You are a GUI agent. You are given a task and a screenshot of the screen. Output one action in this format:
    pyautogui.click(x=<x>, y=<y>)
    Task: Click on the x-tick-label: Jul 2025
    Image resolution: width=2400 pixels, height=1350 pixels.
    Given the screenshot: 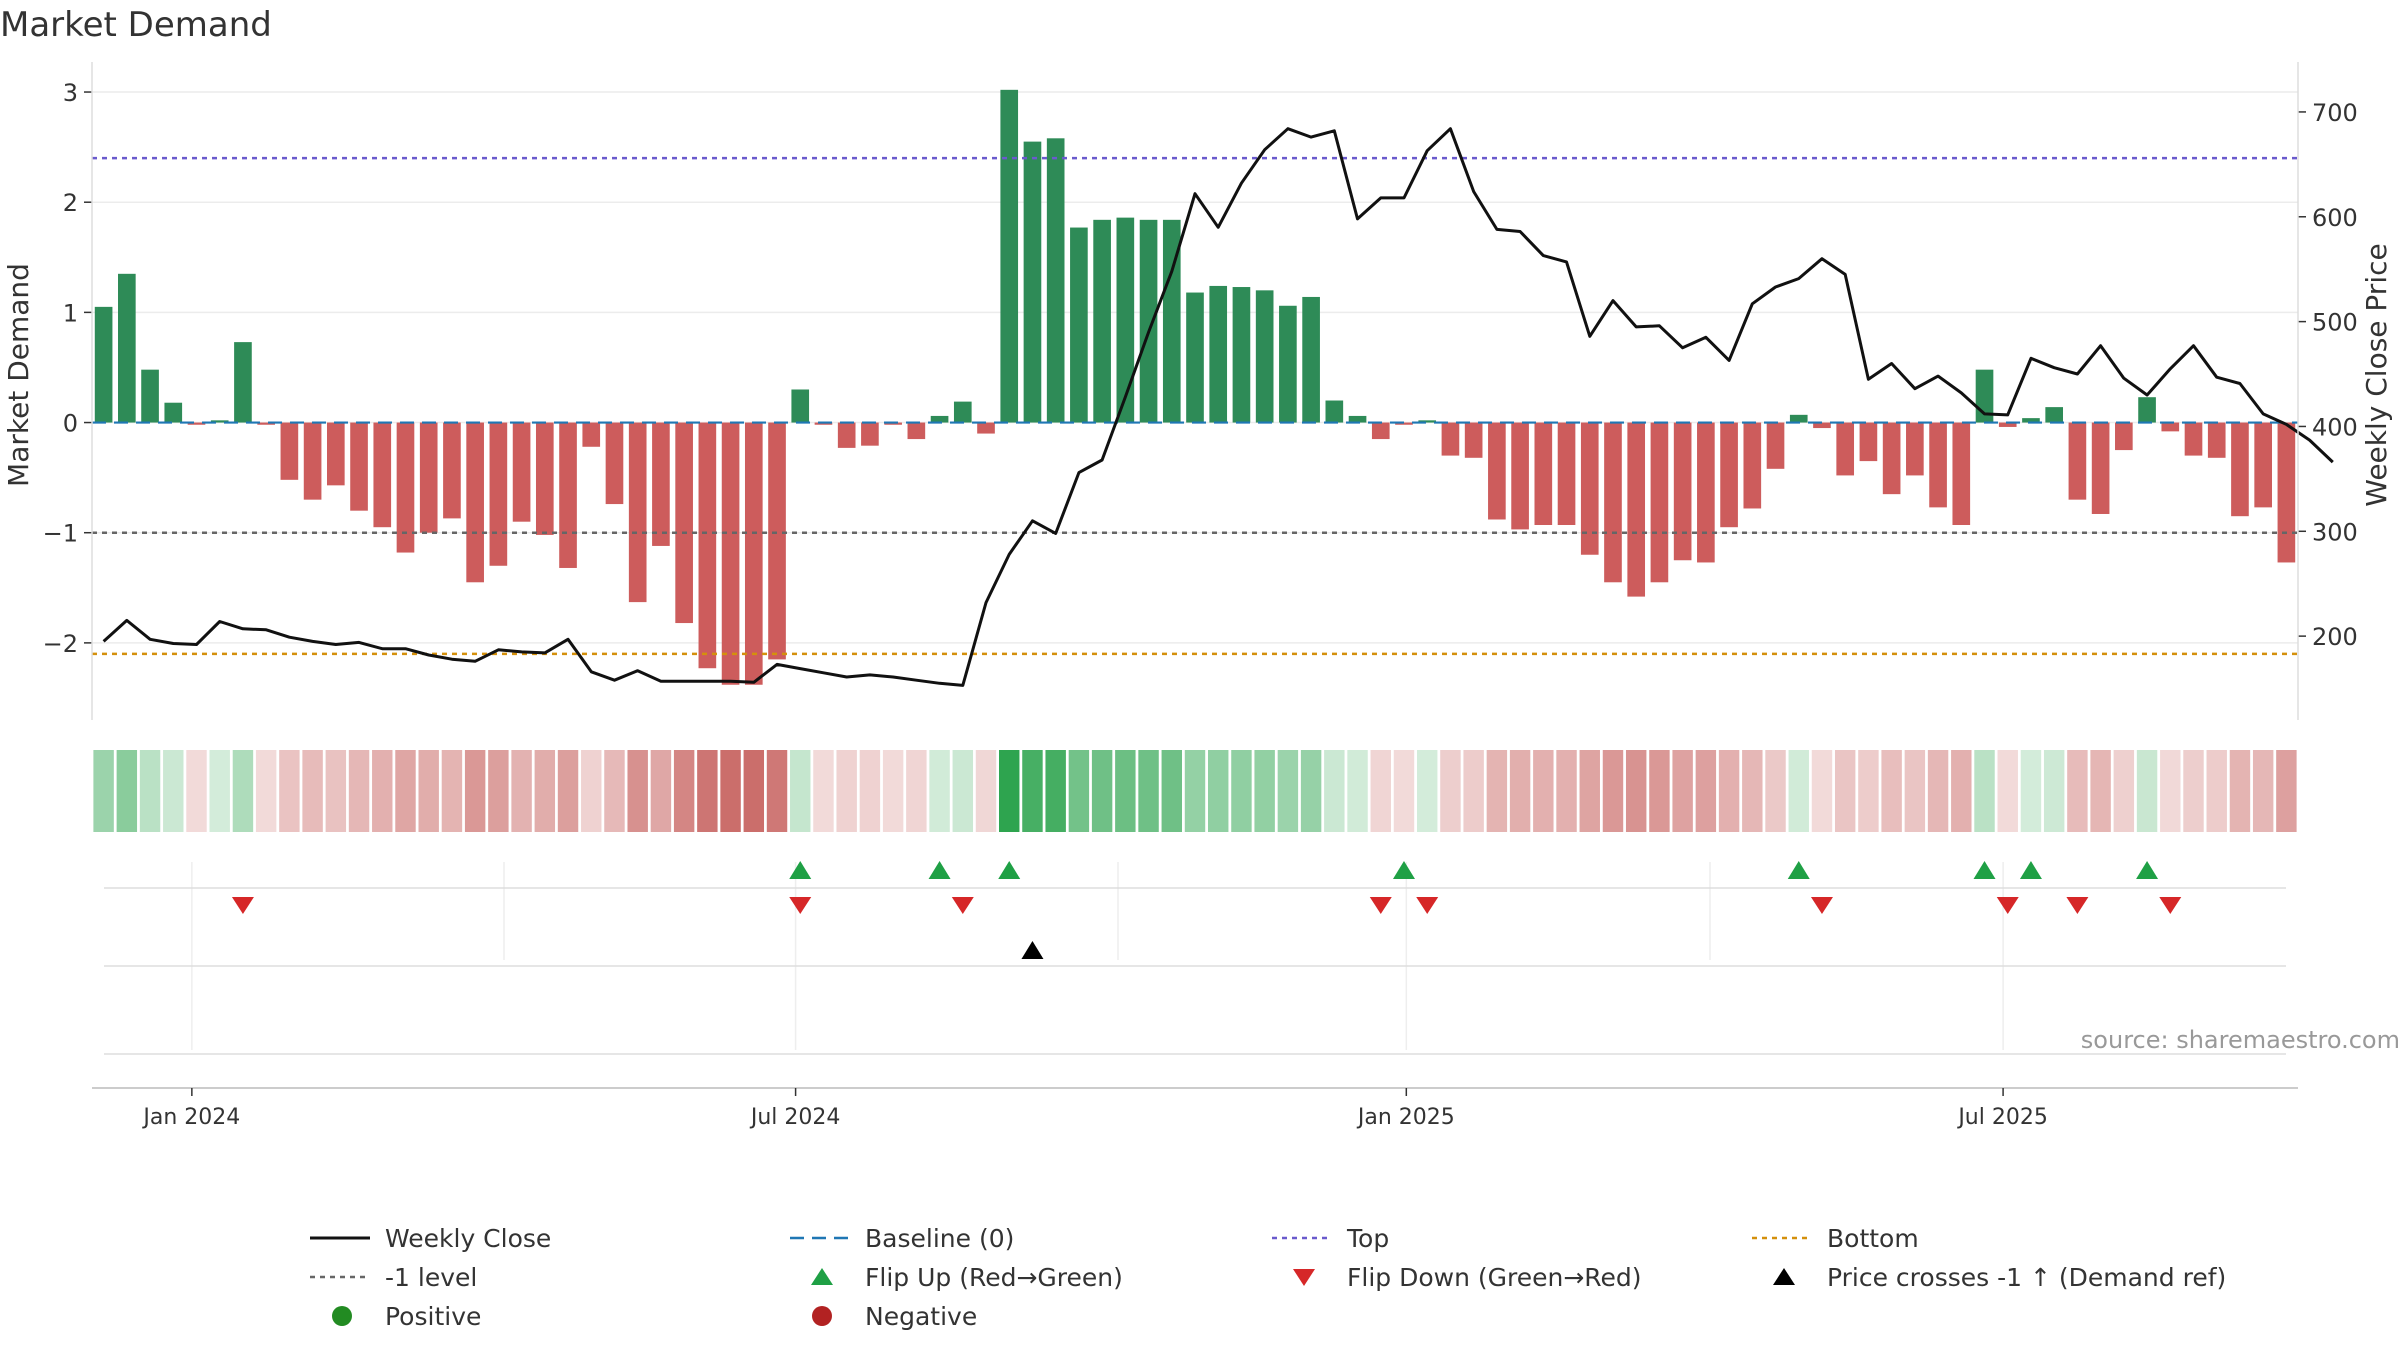 What is the action you would take?
    pyautogui.click(x=2002, y=1117)
    